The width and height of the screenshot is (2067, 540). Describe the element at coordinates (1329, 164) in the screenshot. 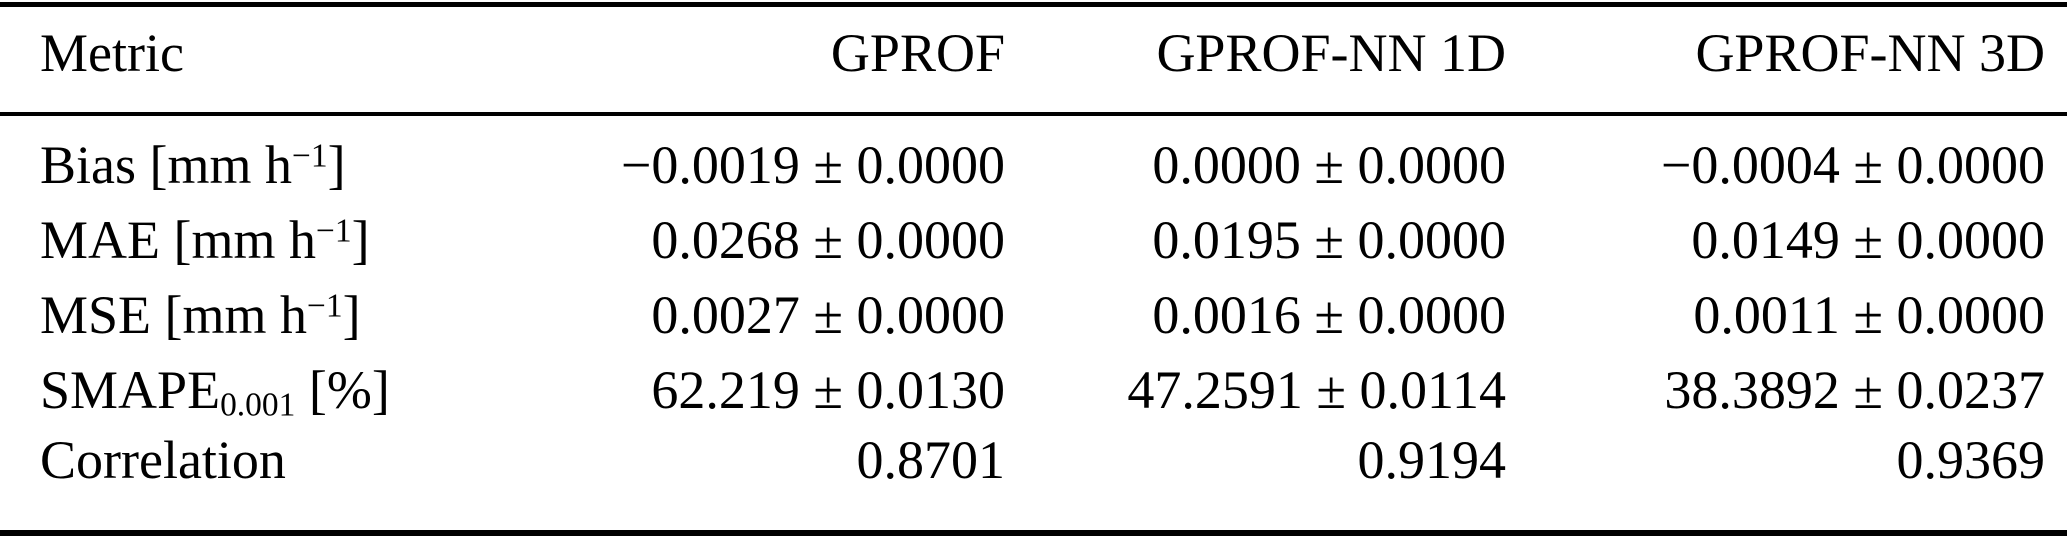

I see `value-bias-nn1d: 0.0000 ± 0.0000` at that location.